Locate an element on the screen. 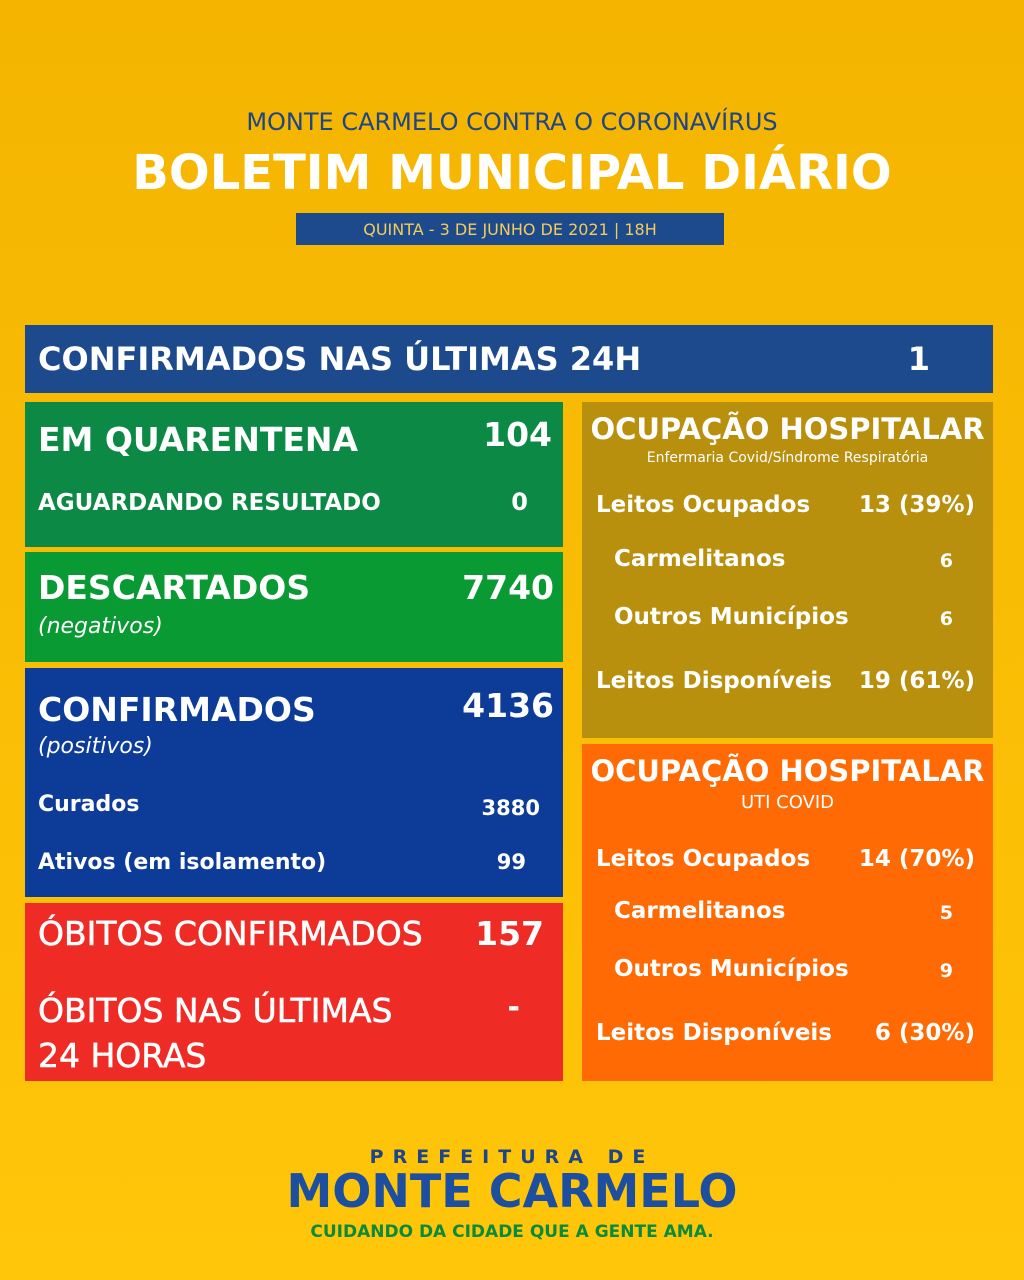 This screenshot has height=1280, width=1024. date-box is located at coordinates (510, 229).